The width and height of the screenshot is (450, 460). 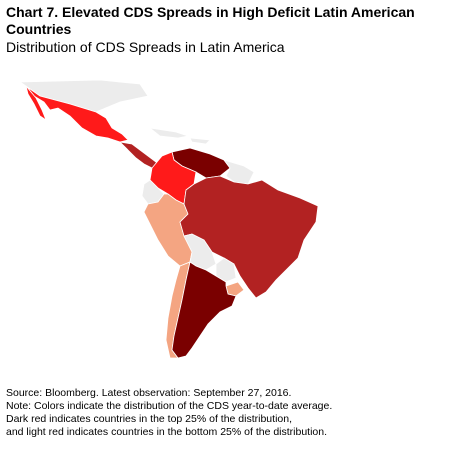 What do you see at coordinates (74, 112) in the screenshot?
I see `country-mexico` at bounding box center [74, 112].